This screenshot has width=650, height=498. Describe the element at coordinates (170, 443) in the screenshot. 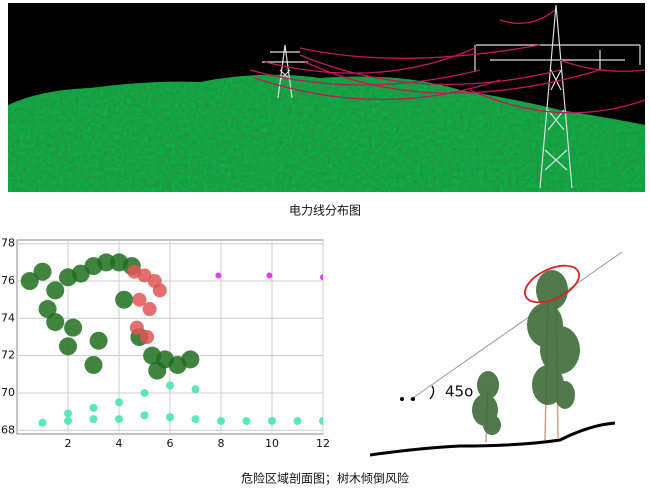

I see `x-tick-label: 6` at that location.